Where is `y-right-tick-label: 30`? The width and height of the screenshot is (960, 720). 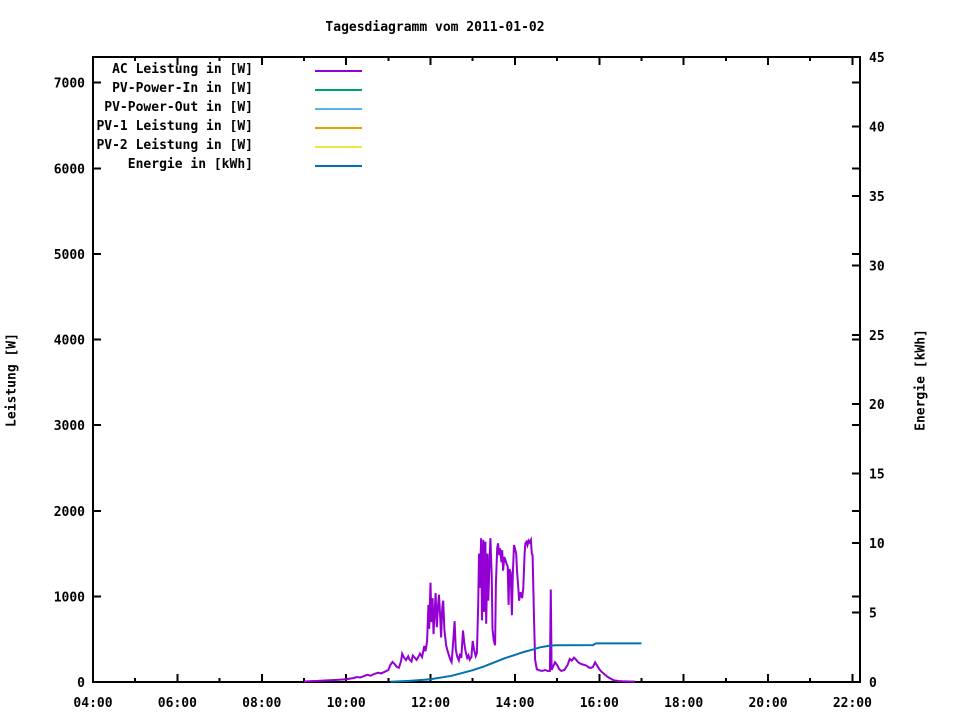
y-right-tick-label: 30 is located at coordinates (877, 266).